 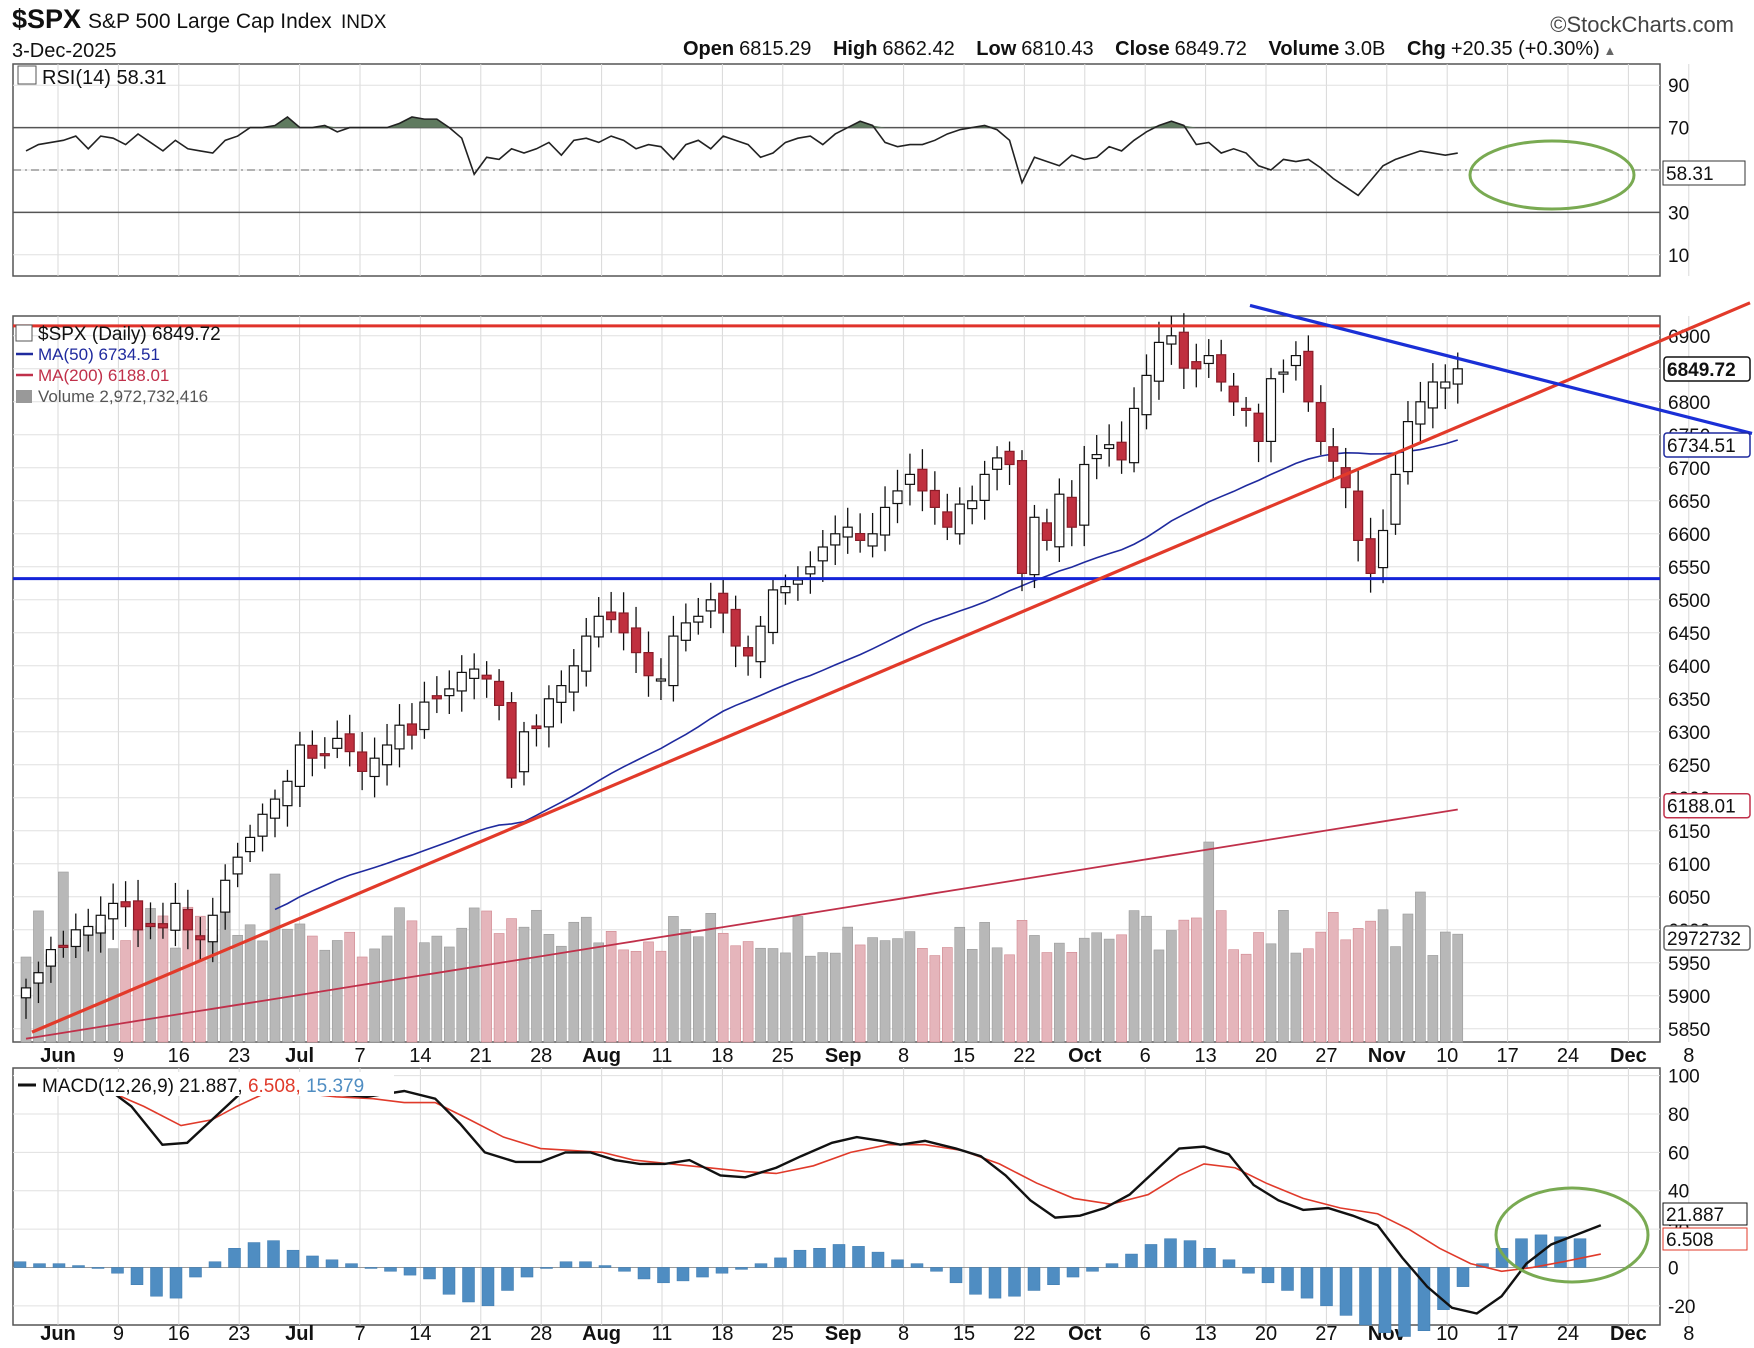 What do you see at coordinates (481, 1334) in the screenshot?
I see `x-tick-label: 21` at bounding box center [481, 1334].